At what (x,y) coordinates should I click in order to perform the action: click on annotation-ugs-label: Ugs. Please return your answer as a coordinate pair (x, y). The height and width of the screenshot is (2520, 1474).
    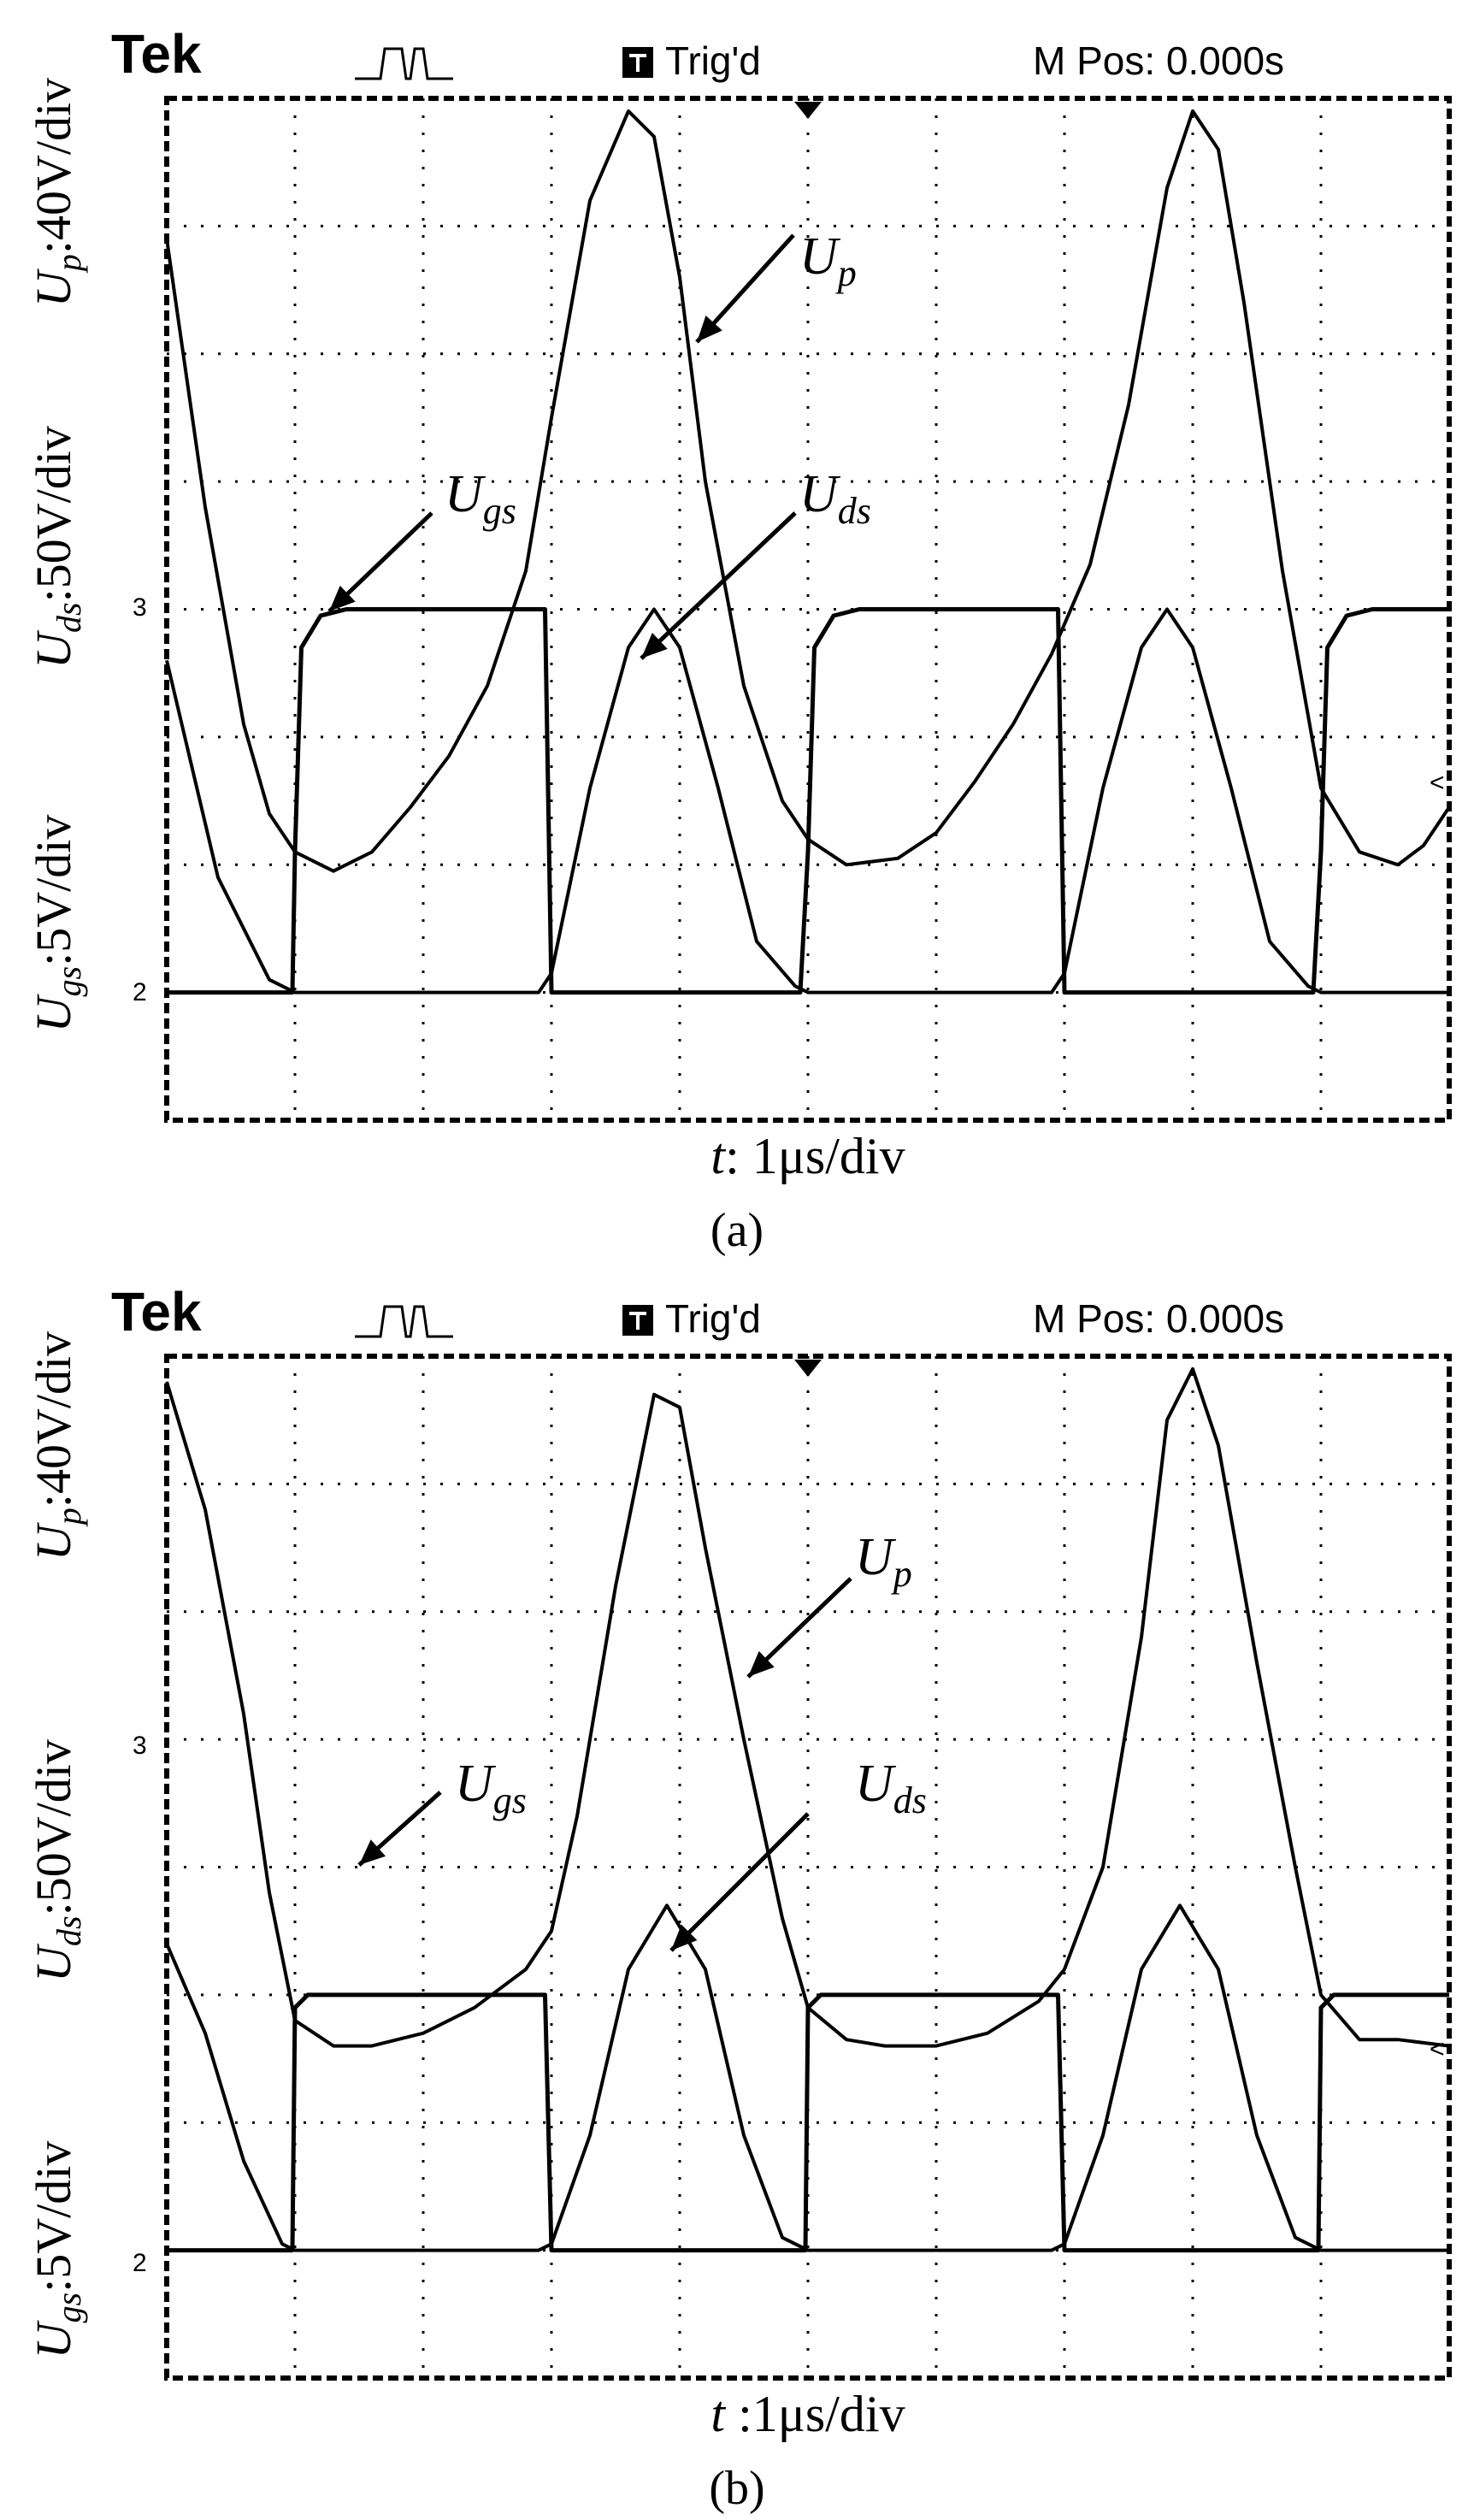
    Looking at the image, I should click on (481, 498).